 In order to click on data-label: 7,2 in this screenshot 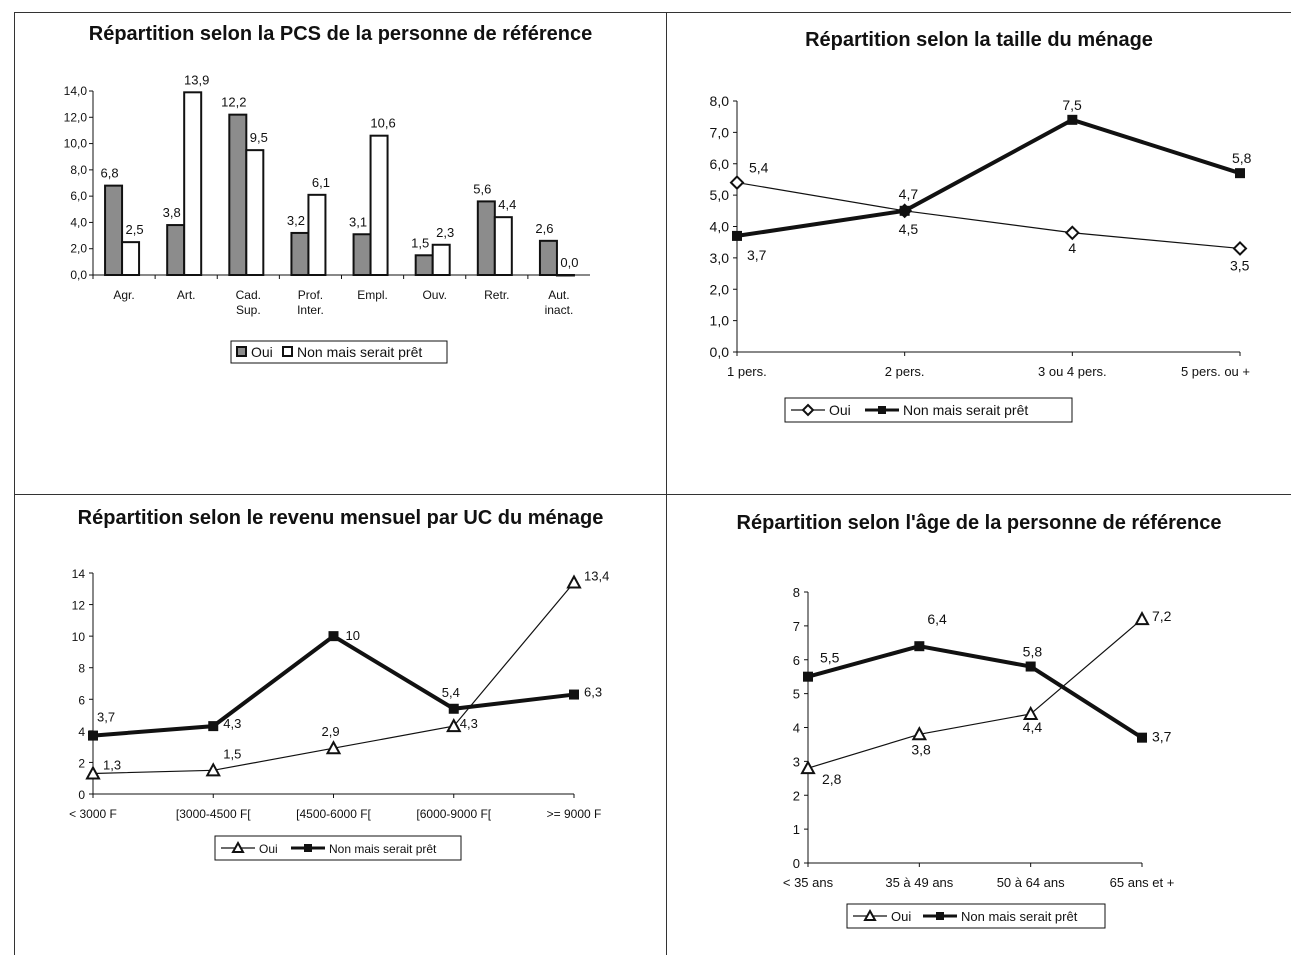, I will do `click(1162, 616)`.